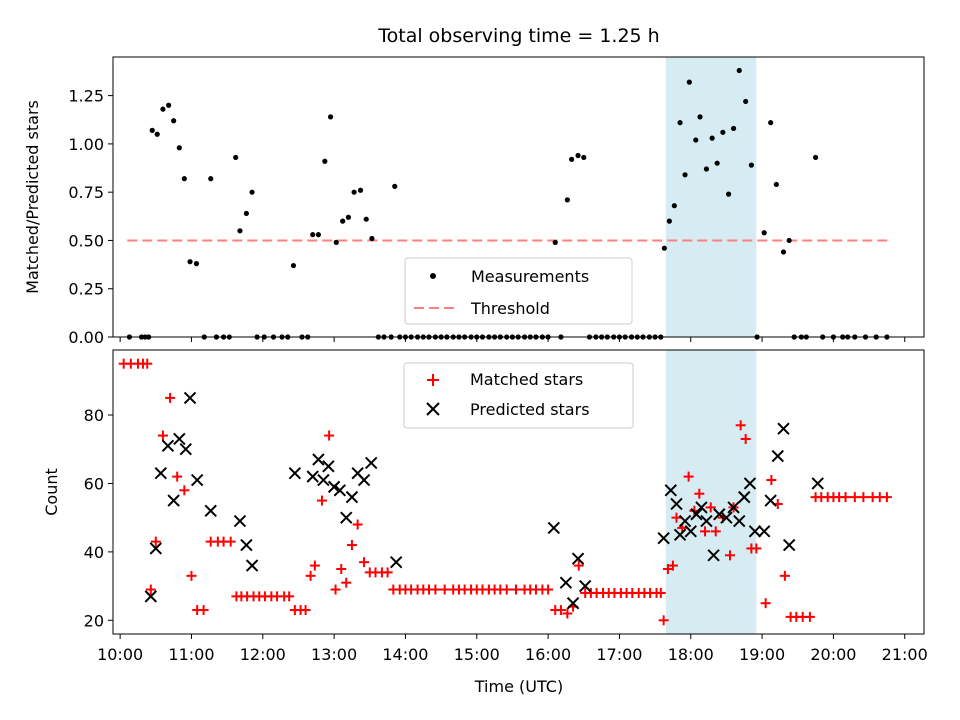 Image resolution: width=960 pixels, height=720 pixels. Describe the element at coordinates (86, 144) in the screenshot. I see `y-tick-label: 1.00` at that location.